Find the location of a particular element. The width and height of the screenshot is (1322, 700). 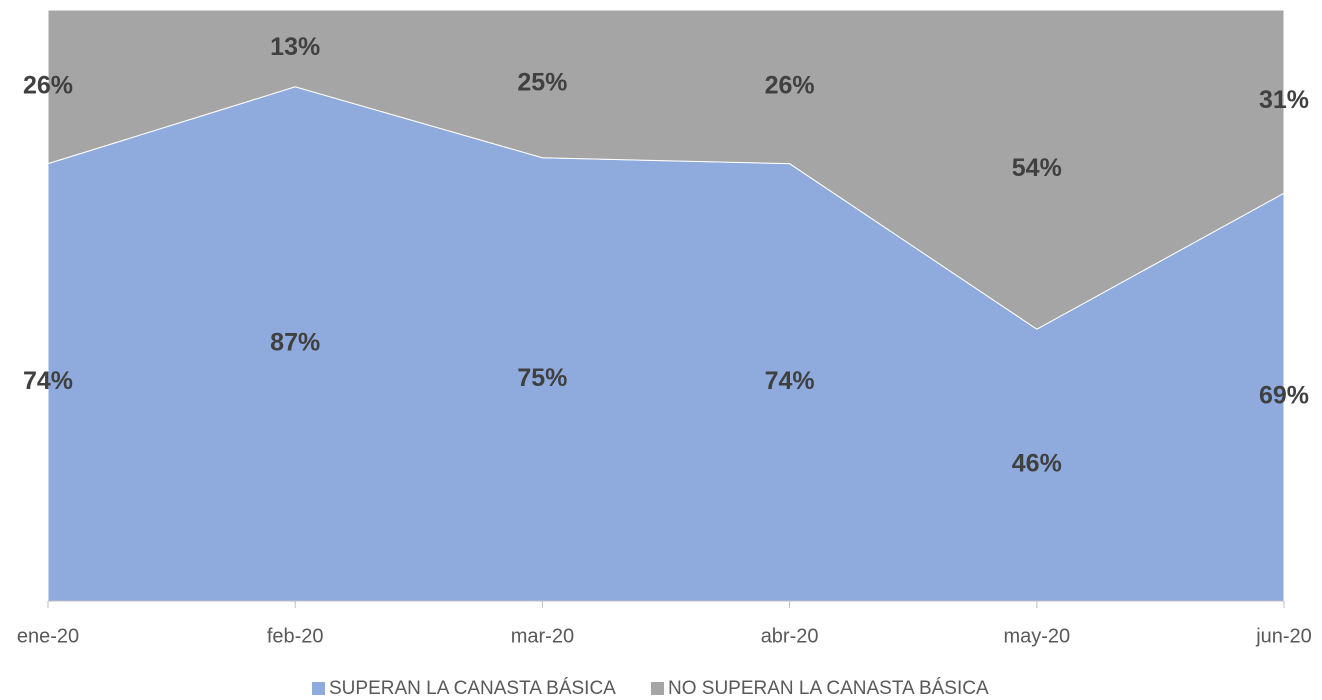

x-tick-label: abr-20 is located at coordinates (790, 636).